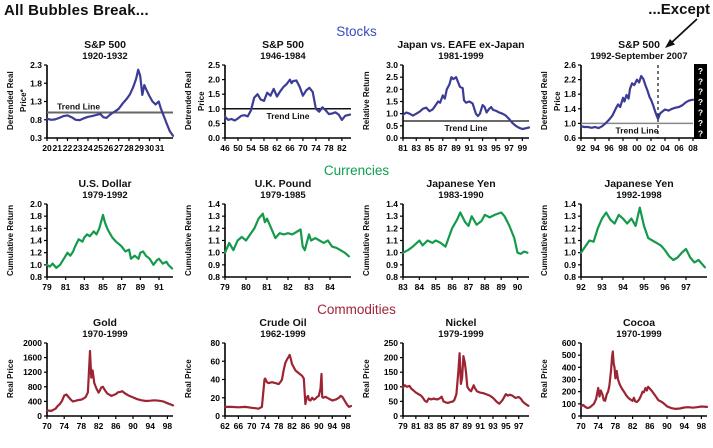  I want to click on chart-title: Japan vs. EAFE ex-Japan, so click(461, 45).